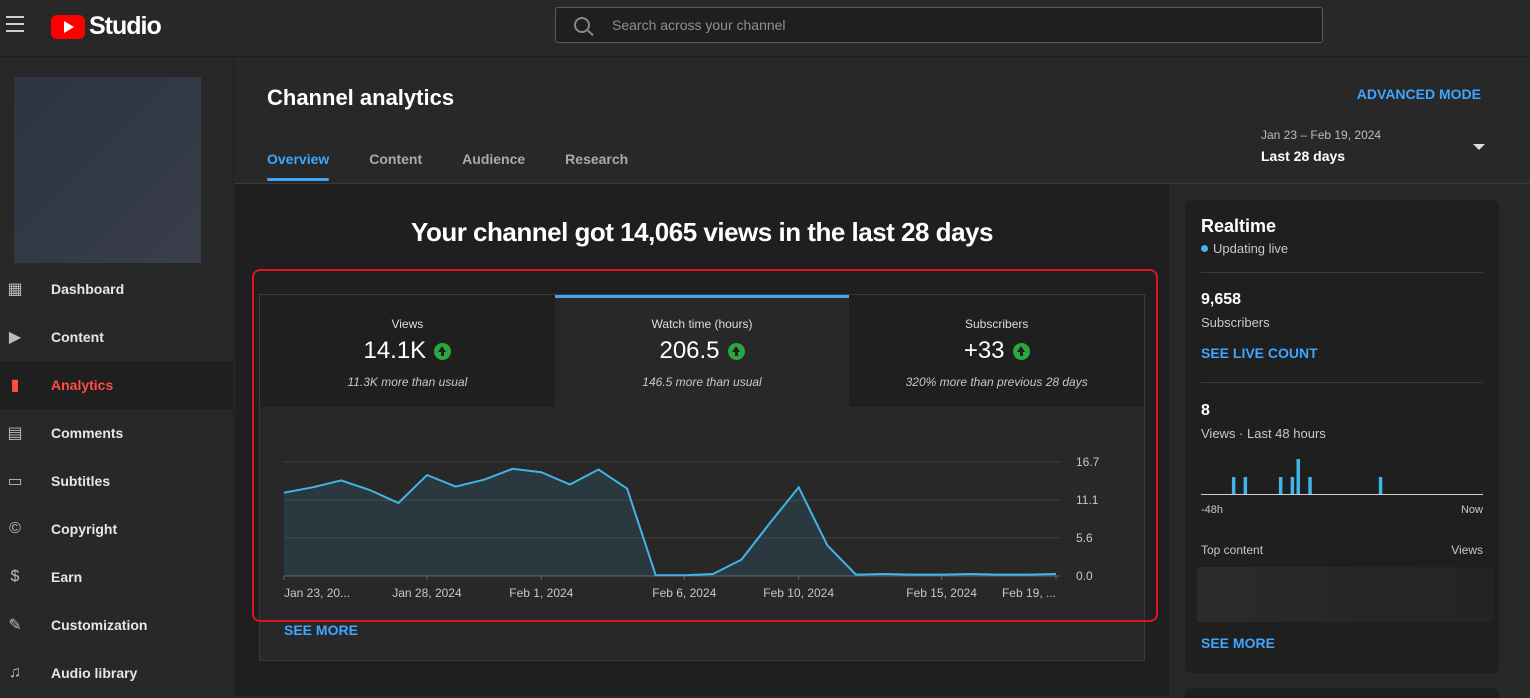  Describe the element at coordinates (1321, 135) in the screenshot. I see `date-range-dates: Jan 23 – Feb 19, 2024` at that location.